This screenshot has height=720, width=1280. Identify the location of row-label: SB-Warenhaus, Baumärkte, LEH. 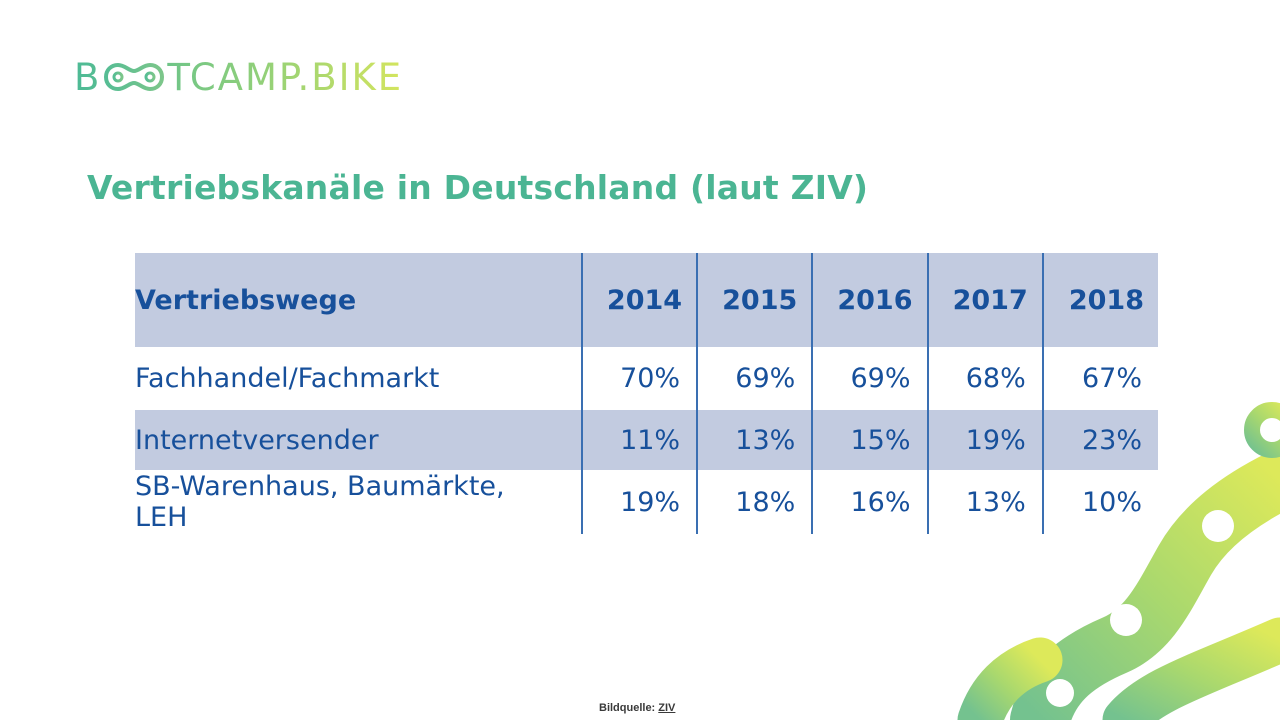
(320, 502).